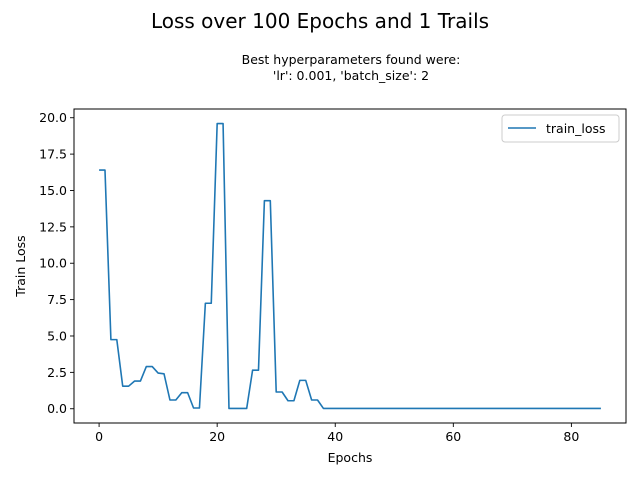 The image size is (640, 480). I want to click on chart-subtitle-line-1: Best hyperparameters found were:, so click(351, 59).